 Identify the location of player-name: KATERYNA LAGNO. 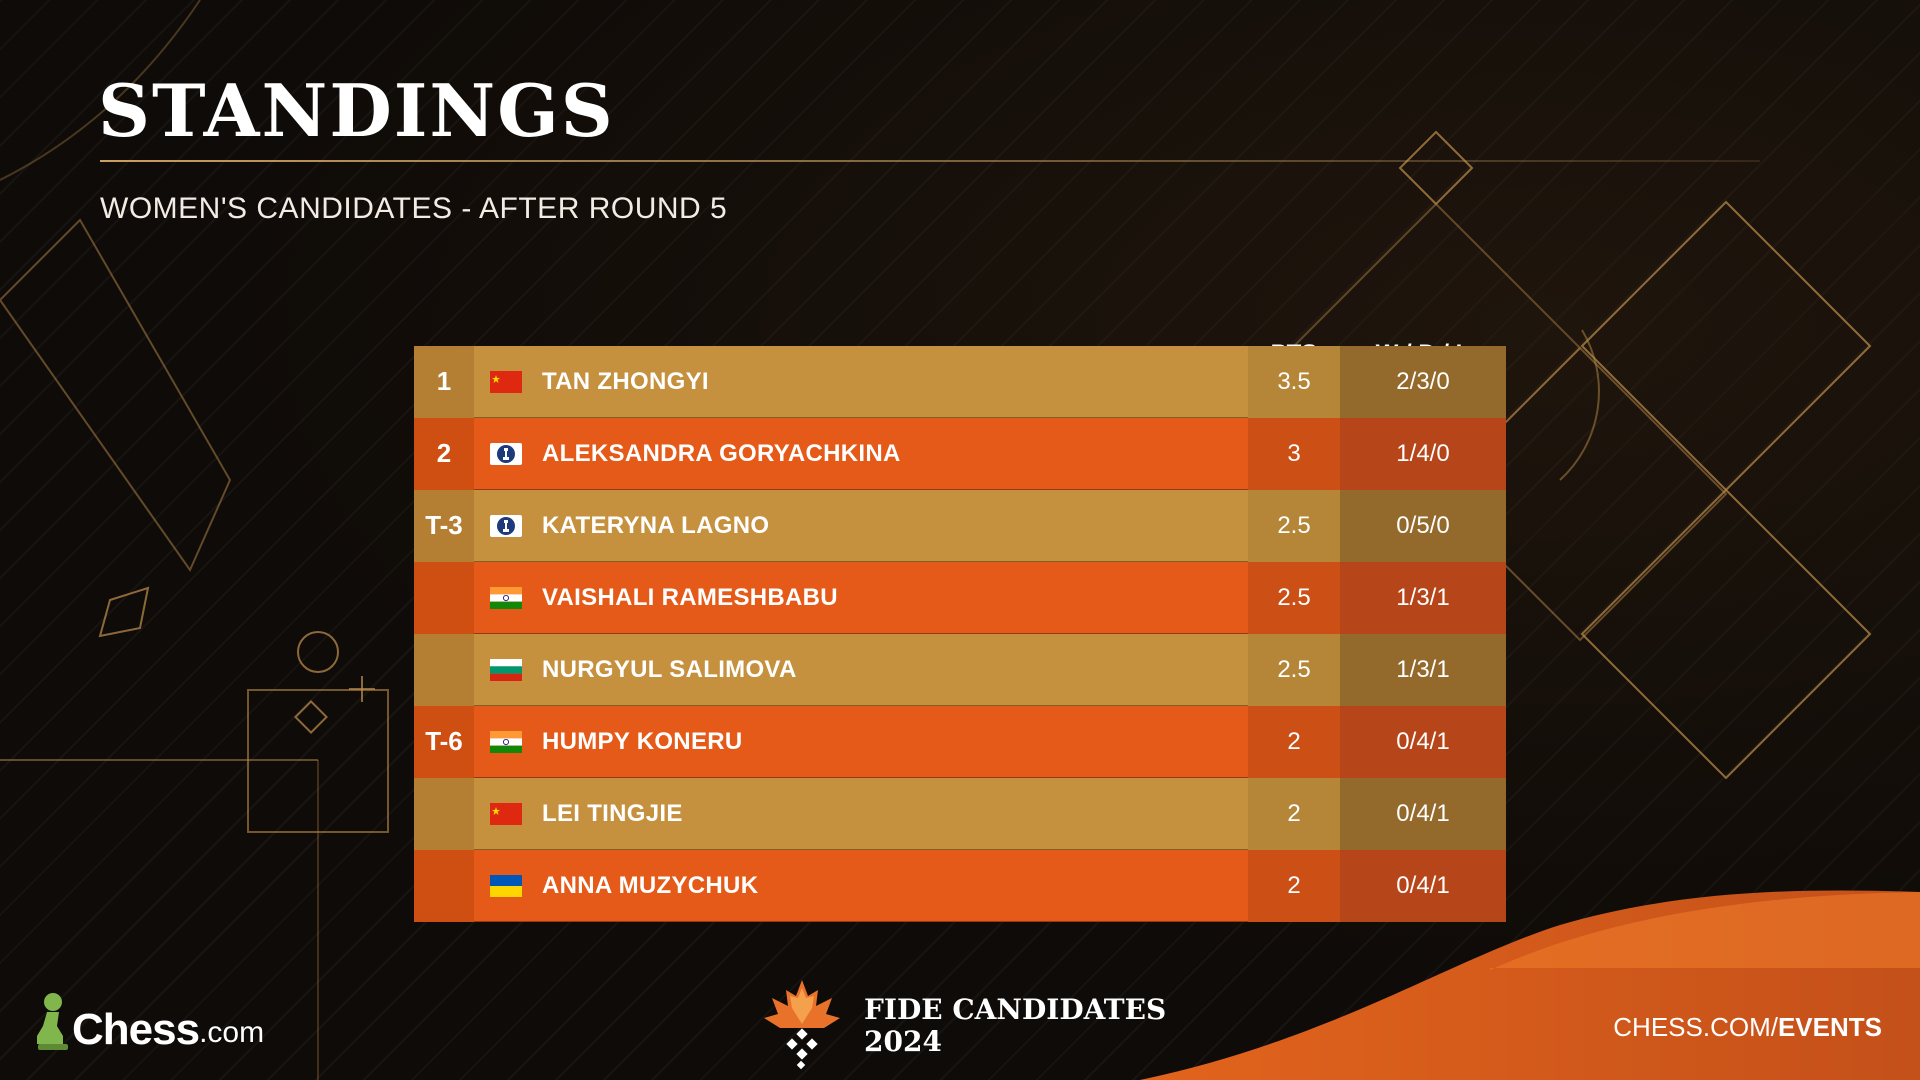
(656, 525).